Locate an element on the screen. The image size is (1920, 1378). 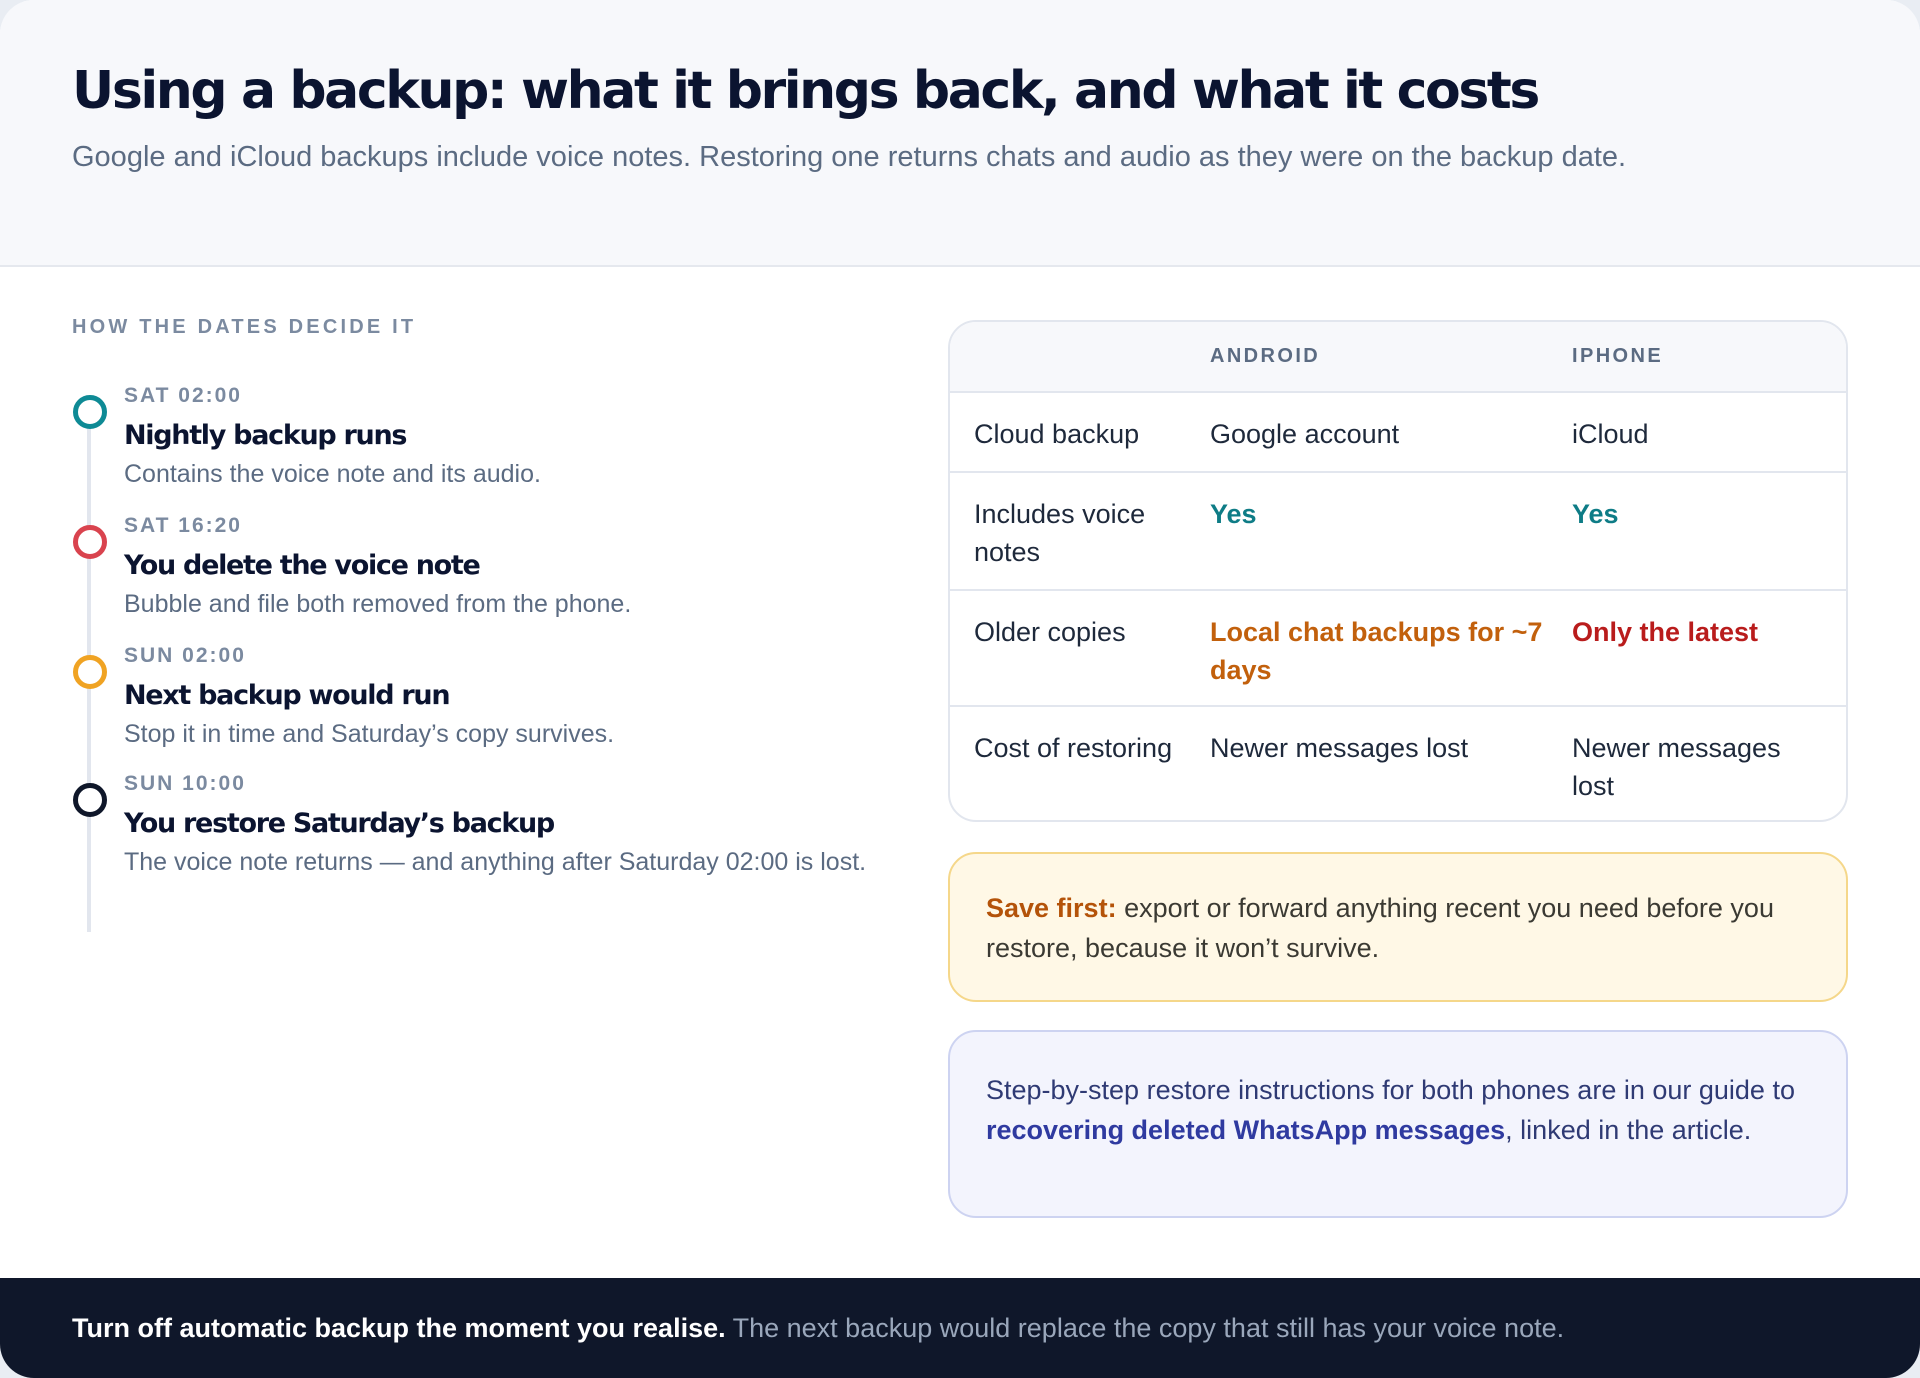
iphone-cell: iCloud is located at coordinates (1709, 432).